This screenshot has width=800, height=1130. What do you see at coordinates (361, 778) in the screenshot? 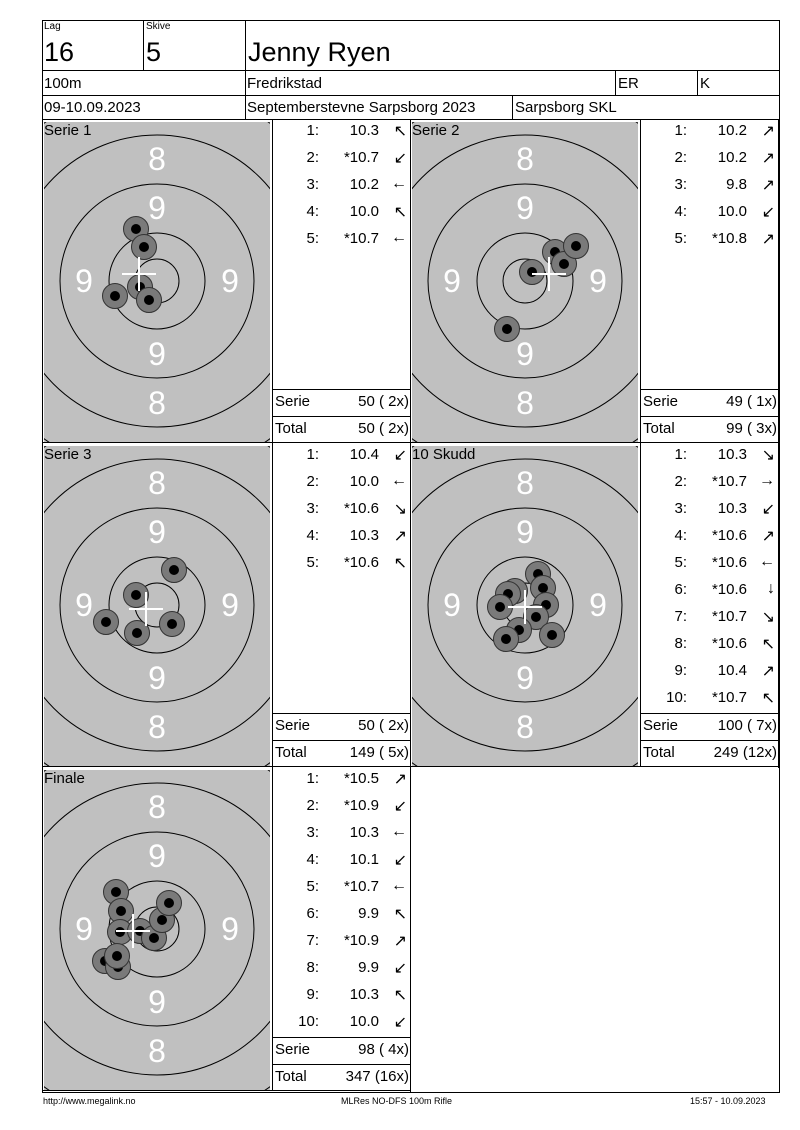
I see `shot-score: *10.5` at bounding box center [361, 778].